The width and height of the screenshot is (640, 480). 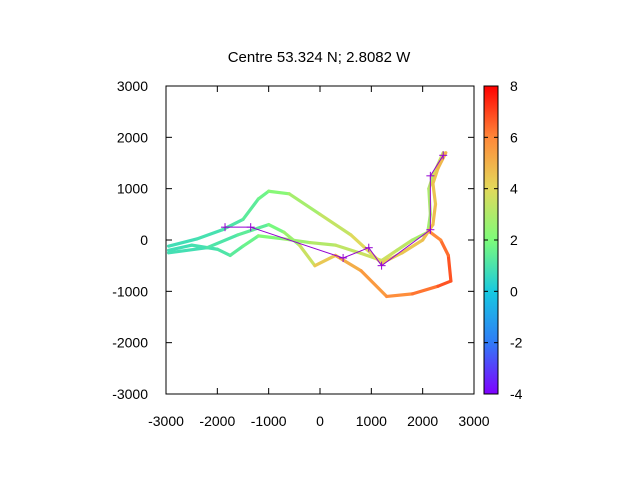 I want to click on chart-title: Centre 53.324 N; 2.8082 W, so click(x=319, y=57).